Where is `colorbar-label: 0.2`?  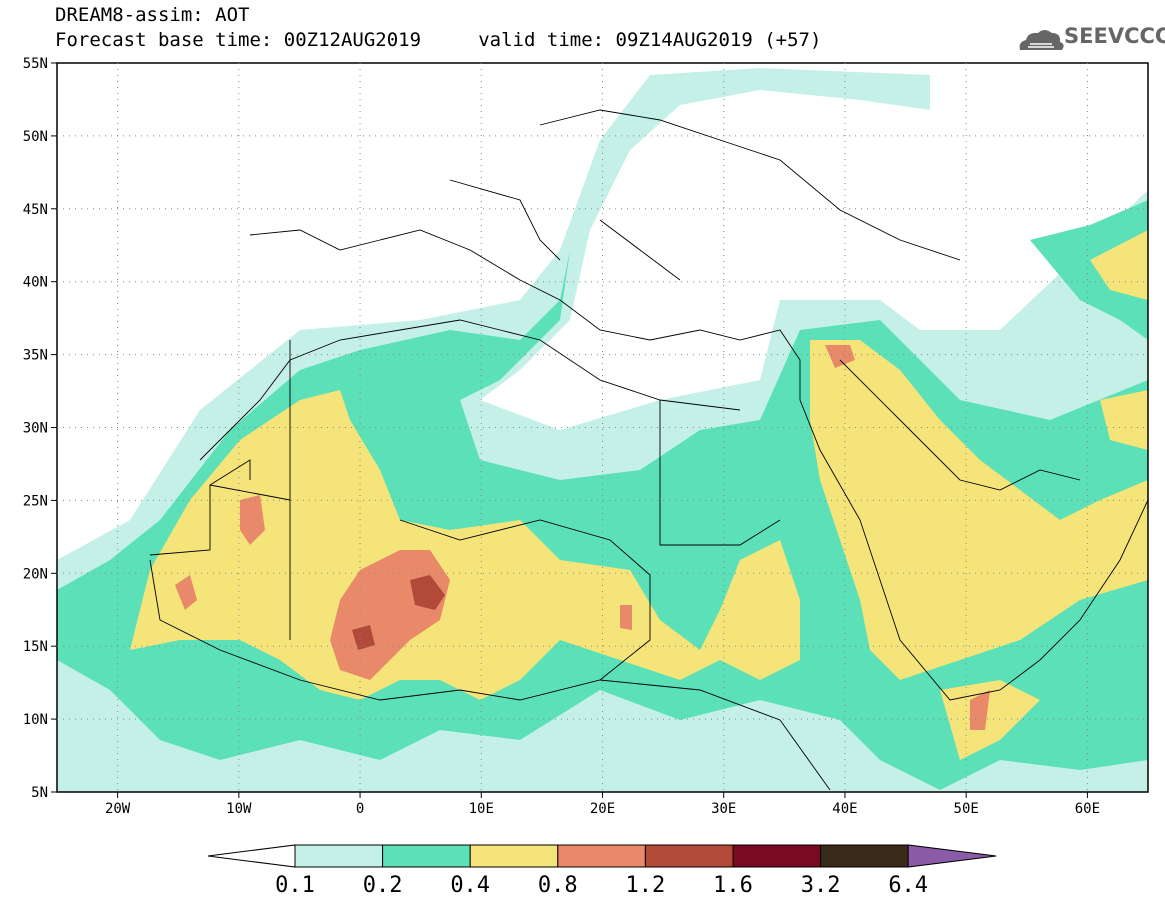
colorbar-label: 0.2 is located at coordinates (383, 885).